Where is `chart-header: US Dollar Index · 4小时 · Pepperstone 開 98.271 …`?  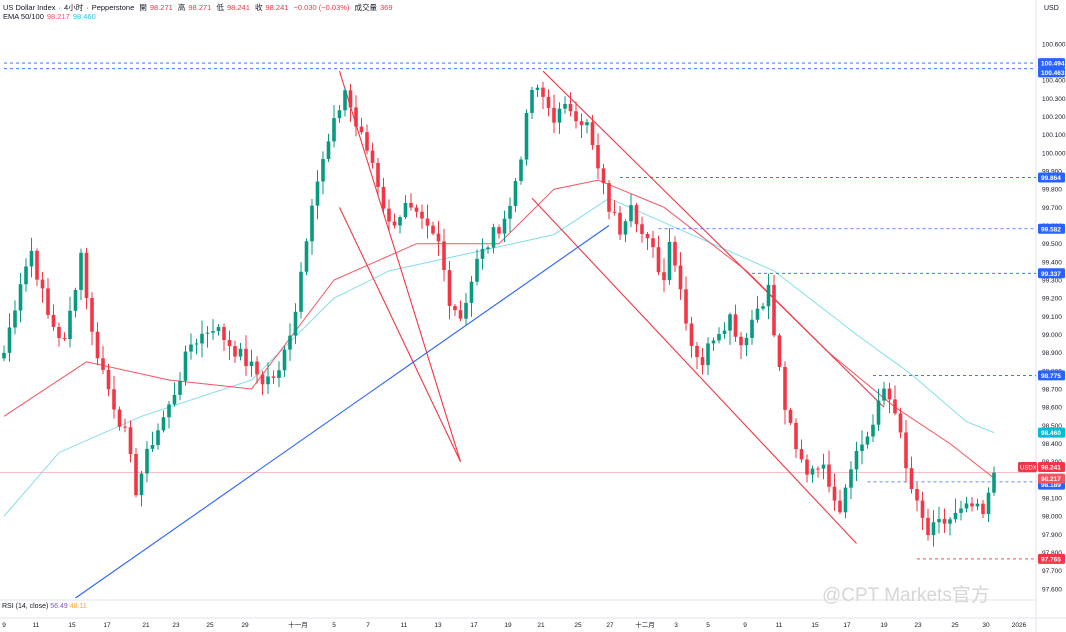
chart-header: US Dollar Index · 4小时 · Pepperstone 開 98.271 … is located at coordinates (198, 7).